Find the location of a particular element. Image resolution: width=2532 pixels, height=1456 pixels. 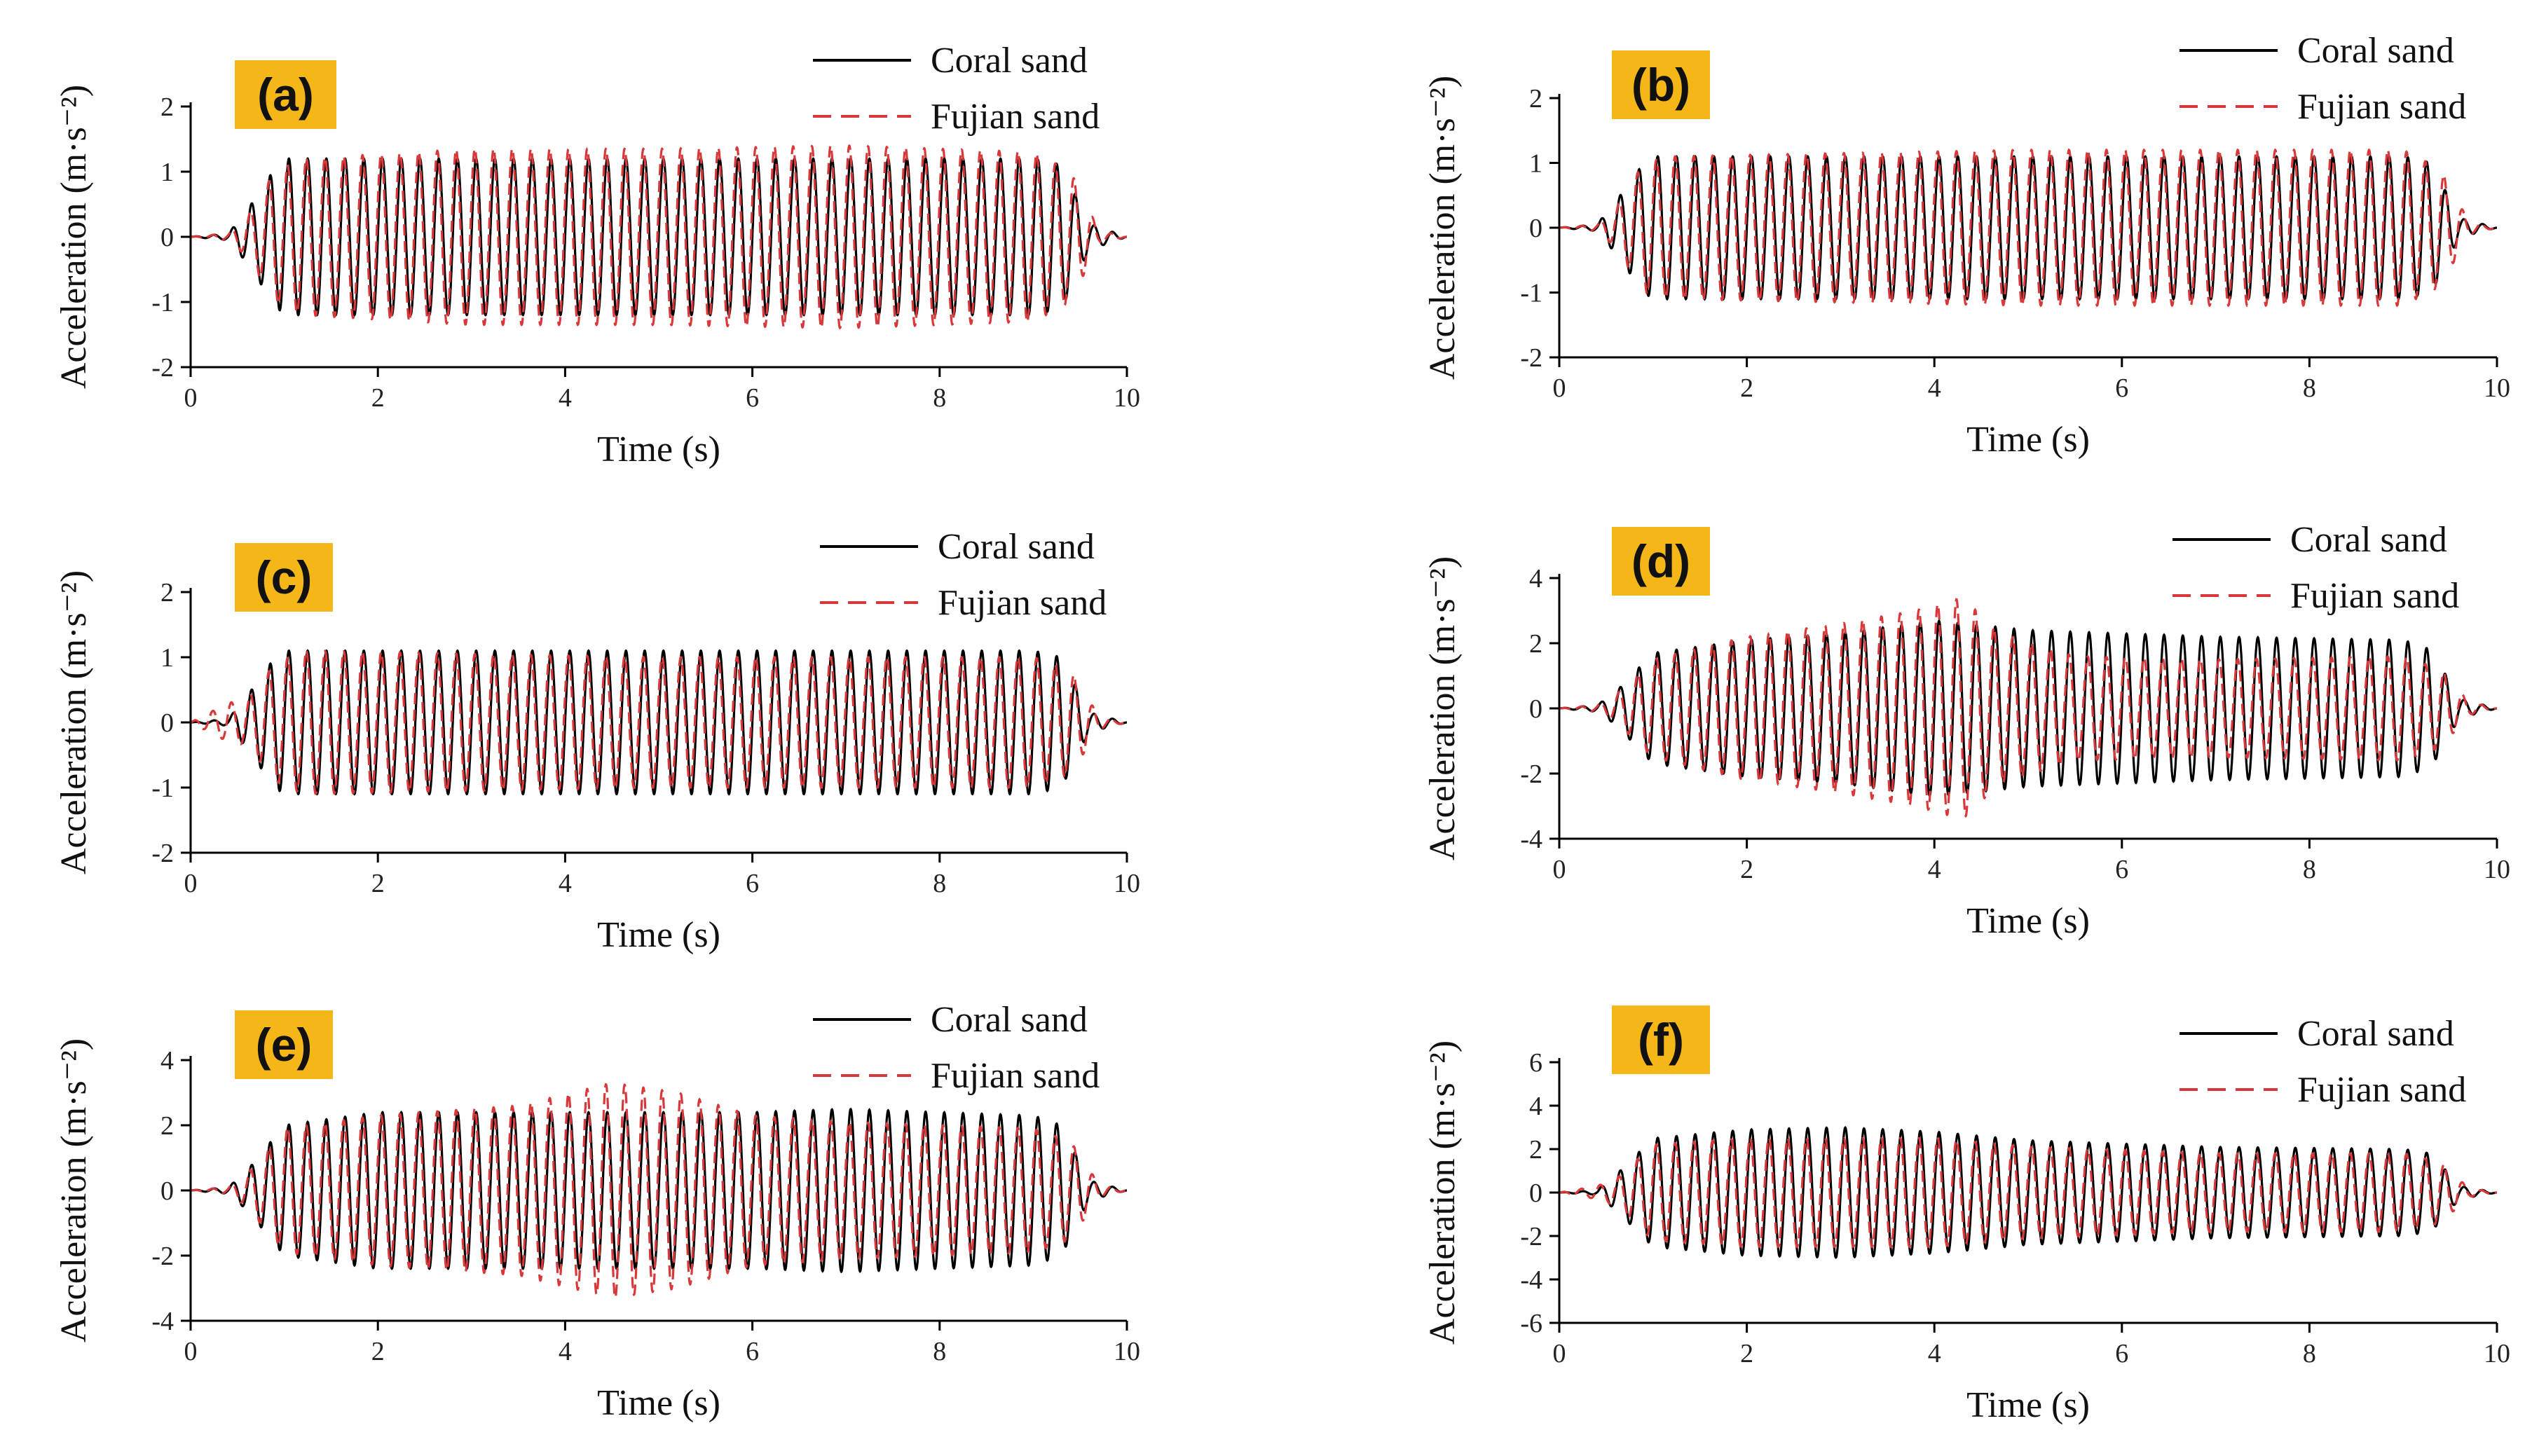

x-tick-label-b: 0 is located at coordinates (1559, 388).